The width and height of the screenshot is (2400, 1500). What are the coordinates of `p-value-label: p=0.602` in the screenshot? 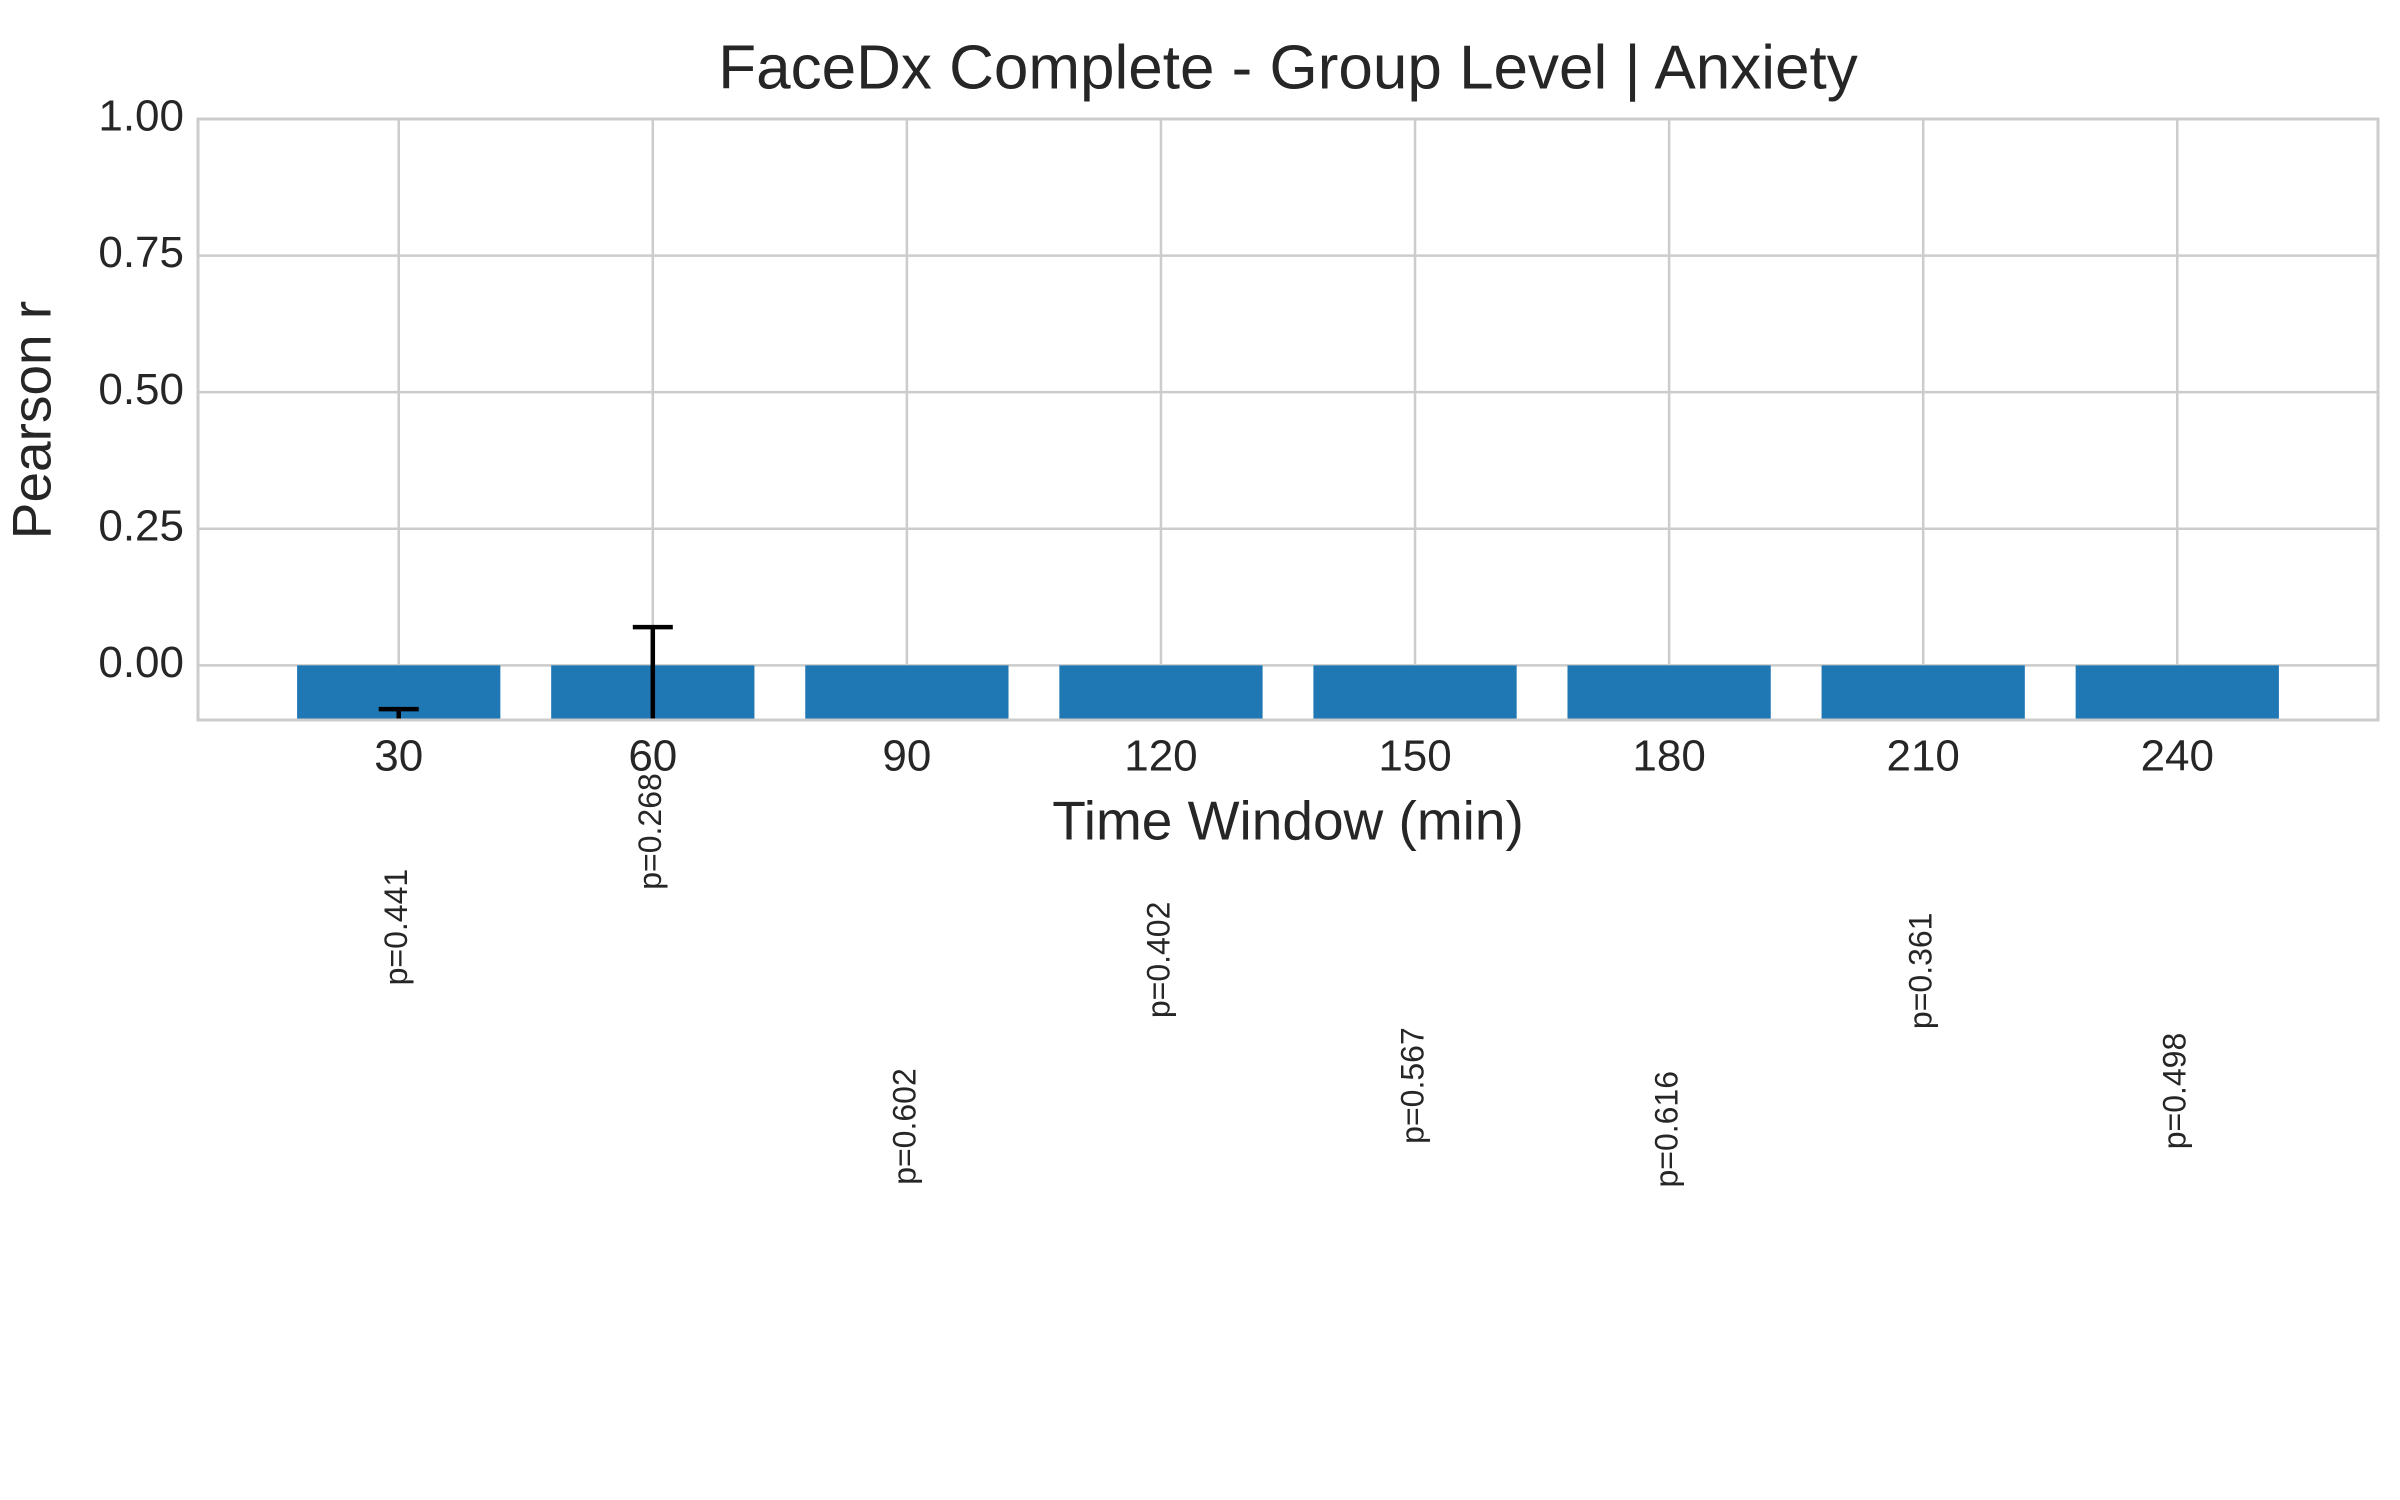 It's located at (904, 1126).